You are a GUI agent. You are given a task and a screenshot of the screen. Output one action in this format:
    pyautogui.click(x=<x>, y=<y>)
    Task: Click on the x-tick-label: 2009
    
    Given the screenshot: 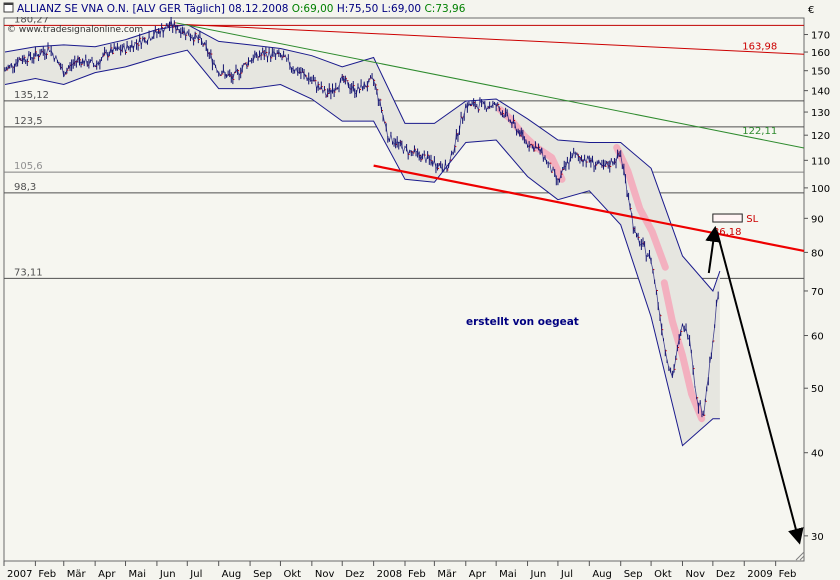 What is the action you would take?
    pyautogui.click(x=759, y=574)
    